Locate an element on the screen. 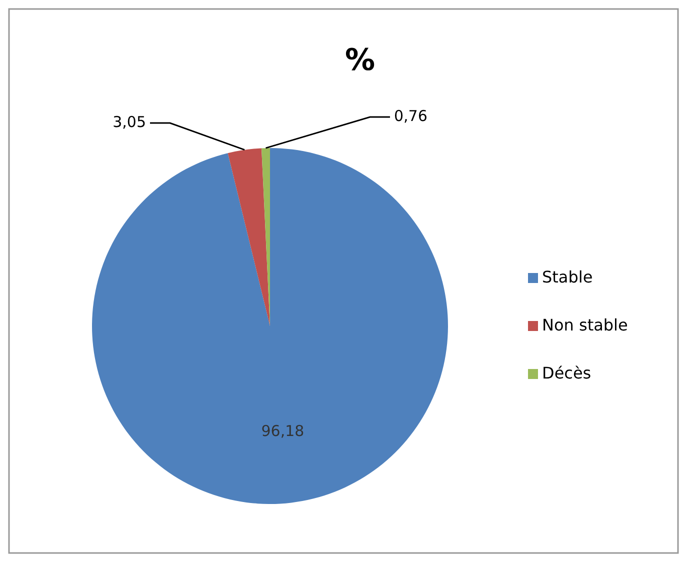 The image size is (687, 562). legend-label: Non stable is located at coordinates (585, 324).